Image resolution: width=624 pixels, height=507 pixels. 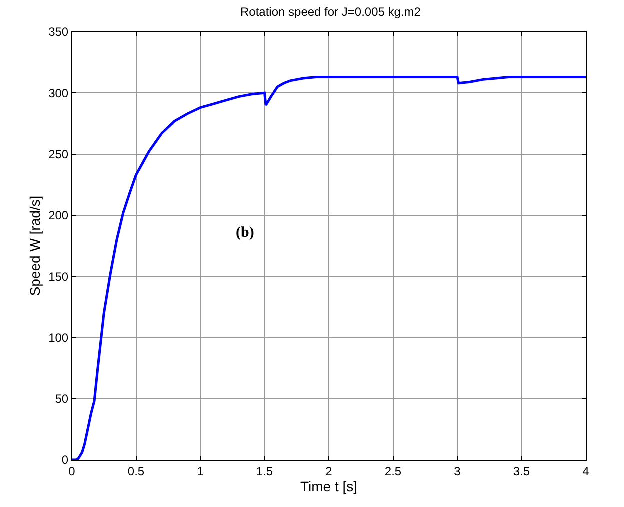 I want to click on x-tick-label: 3, so click(x=458, y=471).